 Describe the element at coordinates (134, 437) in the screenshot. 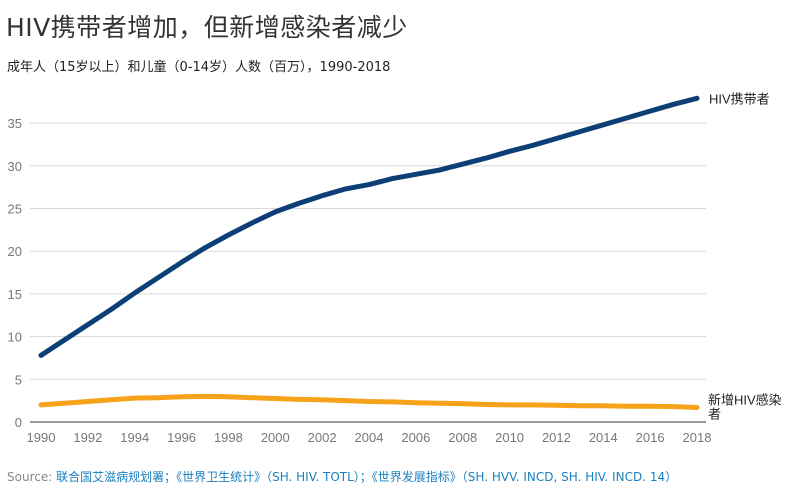

I see `x-tick-label: 1994` at that location.